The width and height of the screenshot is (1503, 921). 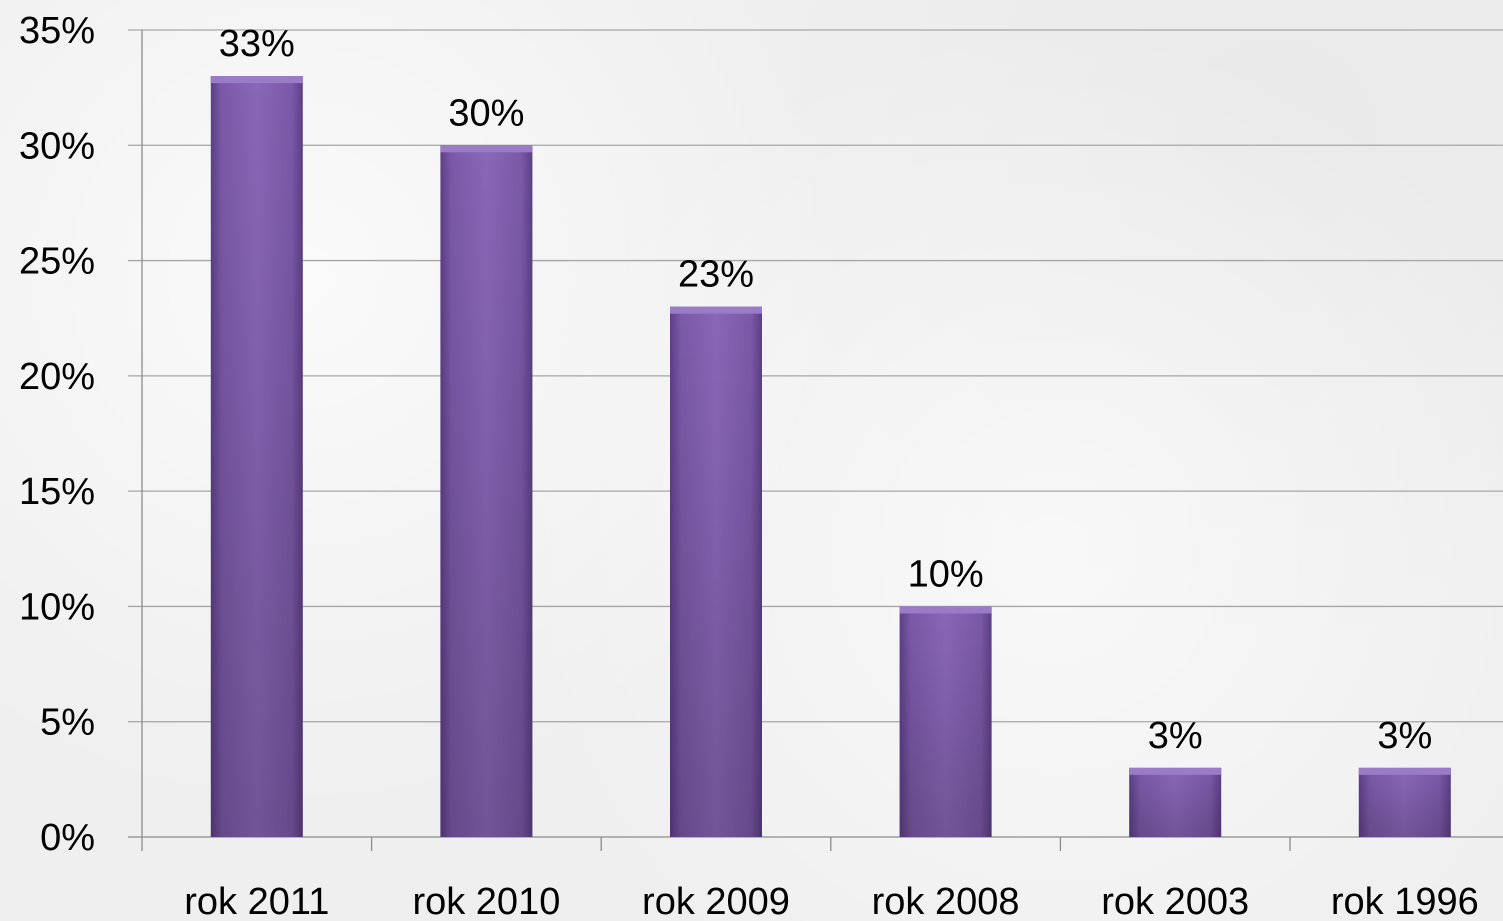 I want to click on y-tick-label: 25%, so click(x=57, y=262).